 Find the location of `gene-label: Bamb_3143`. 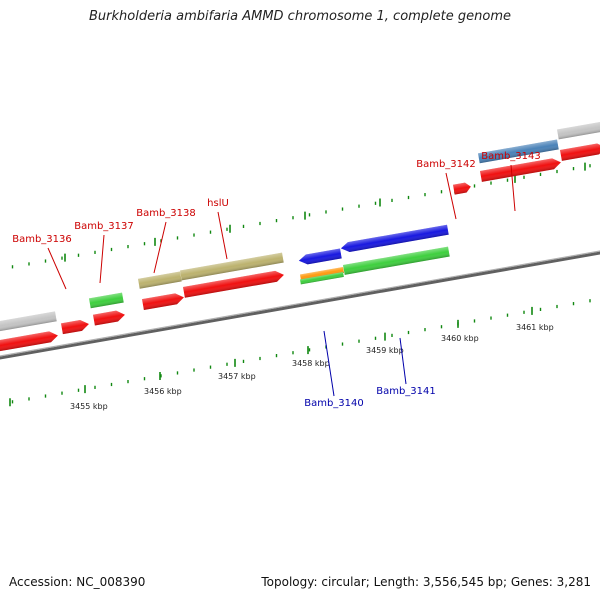

gene-label: Bamb_3143 is located at coordinates (511, 156).